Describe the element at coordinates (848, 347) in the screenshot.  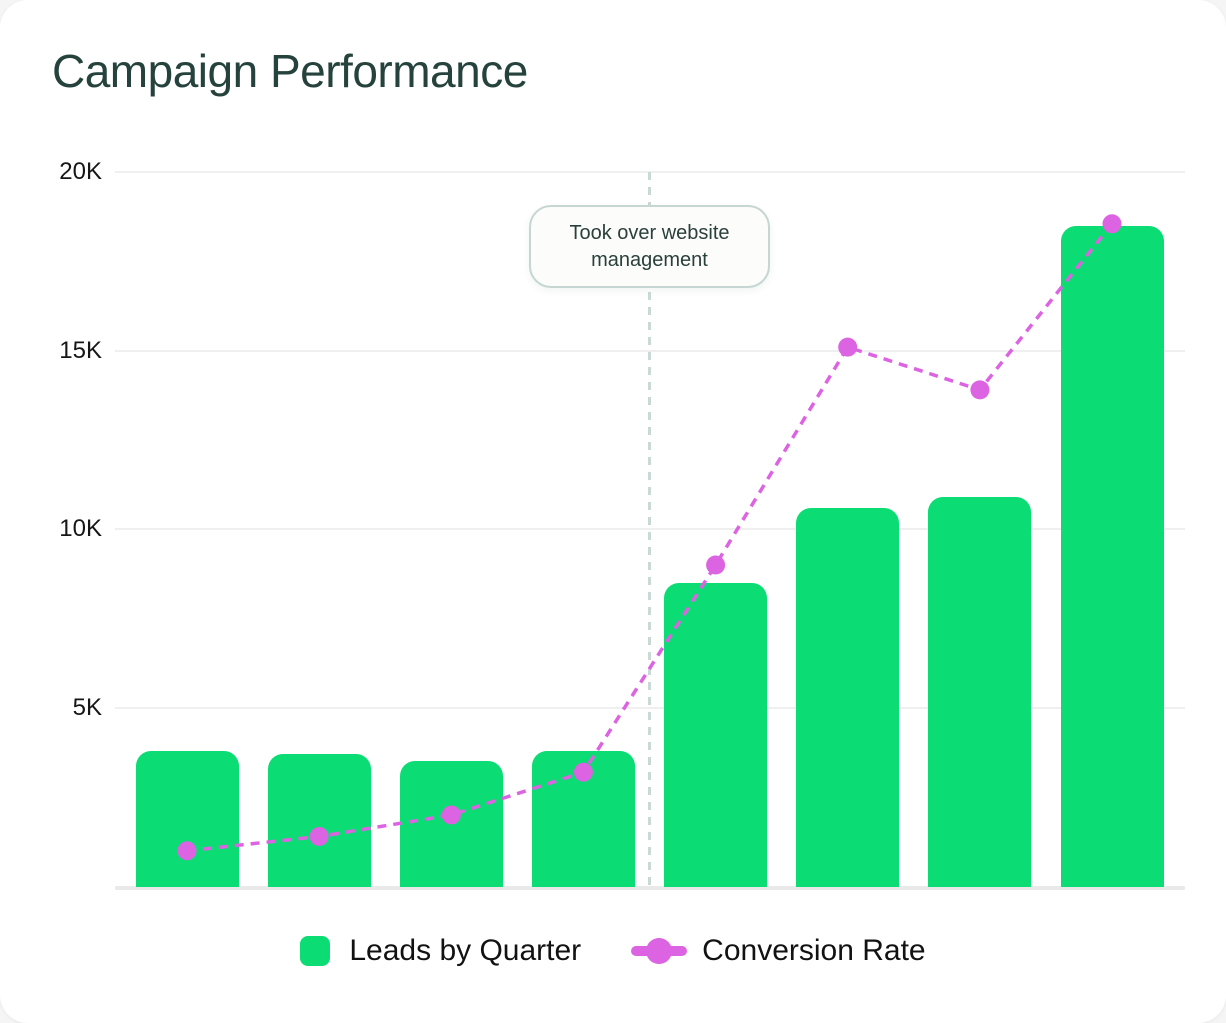
I see `conversion-point-q6` at that location.